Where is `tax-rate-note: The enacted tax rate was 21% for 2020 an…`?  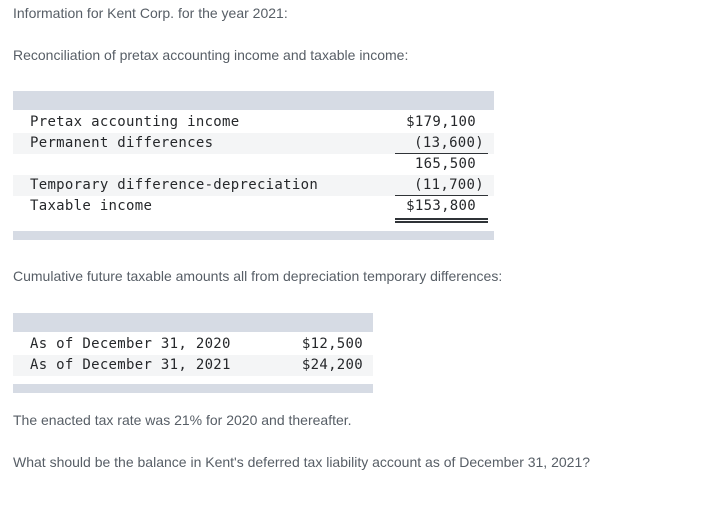
tax-rate-note: The enacted tax rate was 21% for 2020 an… is located at coordinates (182, 420).